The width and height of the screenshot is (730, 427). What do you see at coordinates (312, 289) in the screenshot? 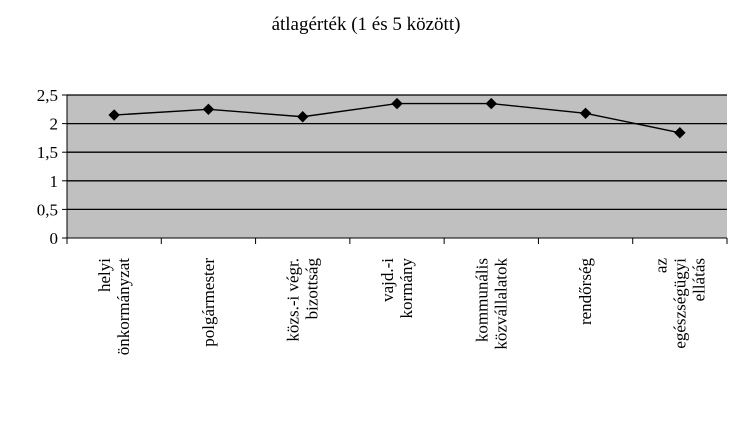
I see `x-category-label: bizottság` at bounding box center [312, 289].